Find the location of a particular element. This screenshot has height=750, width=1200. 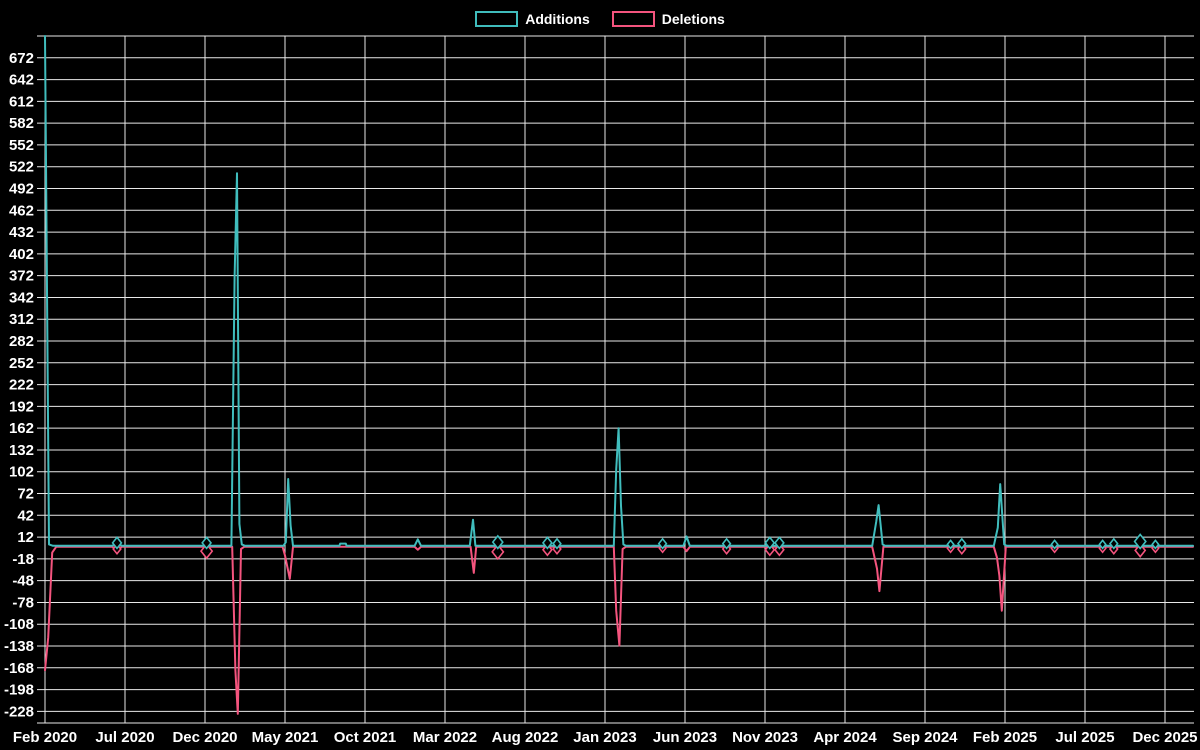

y-tick-label: 222 is located at coordinates (21, 385).